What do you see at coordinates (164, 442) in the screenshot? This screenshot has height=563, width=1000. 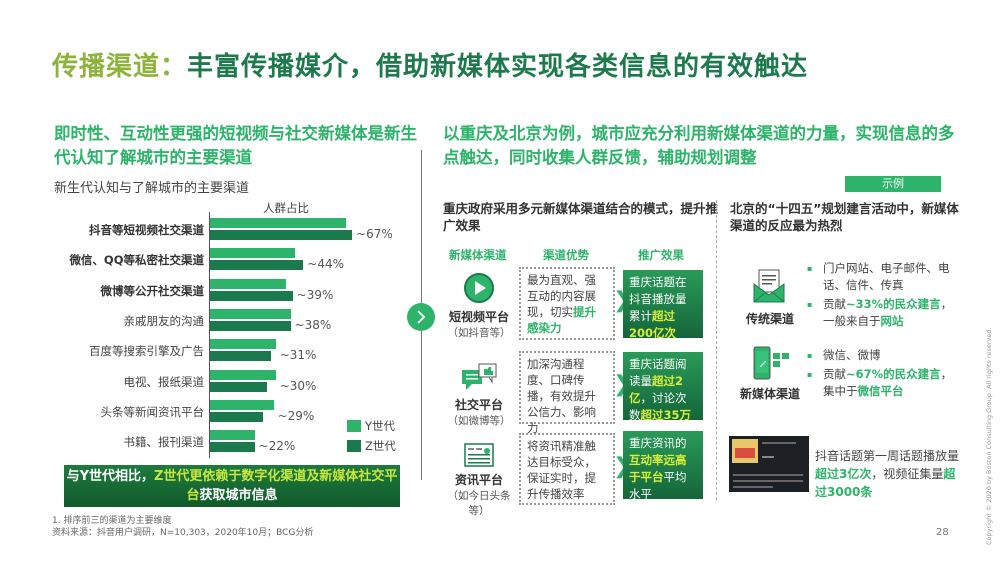 I see `category-label: 书籍、报刊渠道` at bounding box center [164, 442].